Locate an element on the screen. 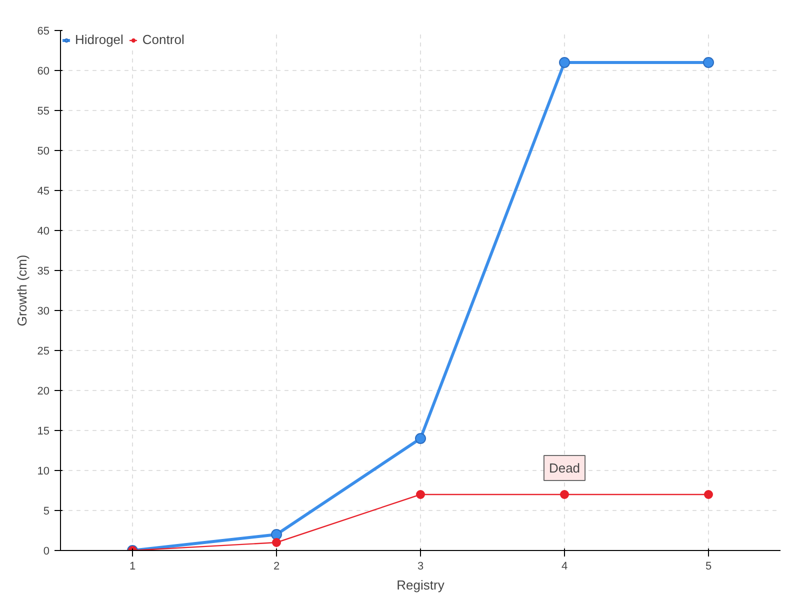 This screenshot has width=800, height=600. x-tick-label: 5 is located at coordinates (708, 566).